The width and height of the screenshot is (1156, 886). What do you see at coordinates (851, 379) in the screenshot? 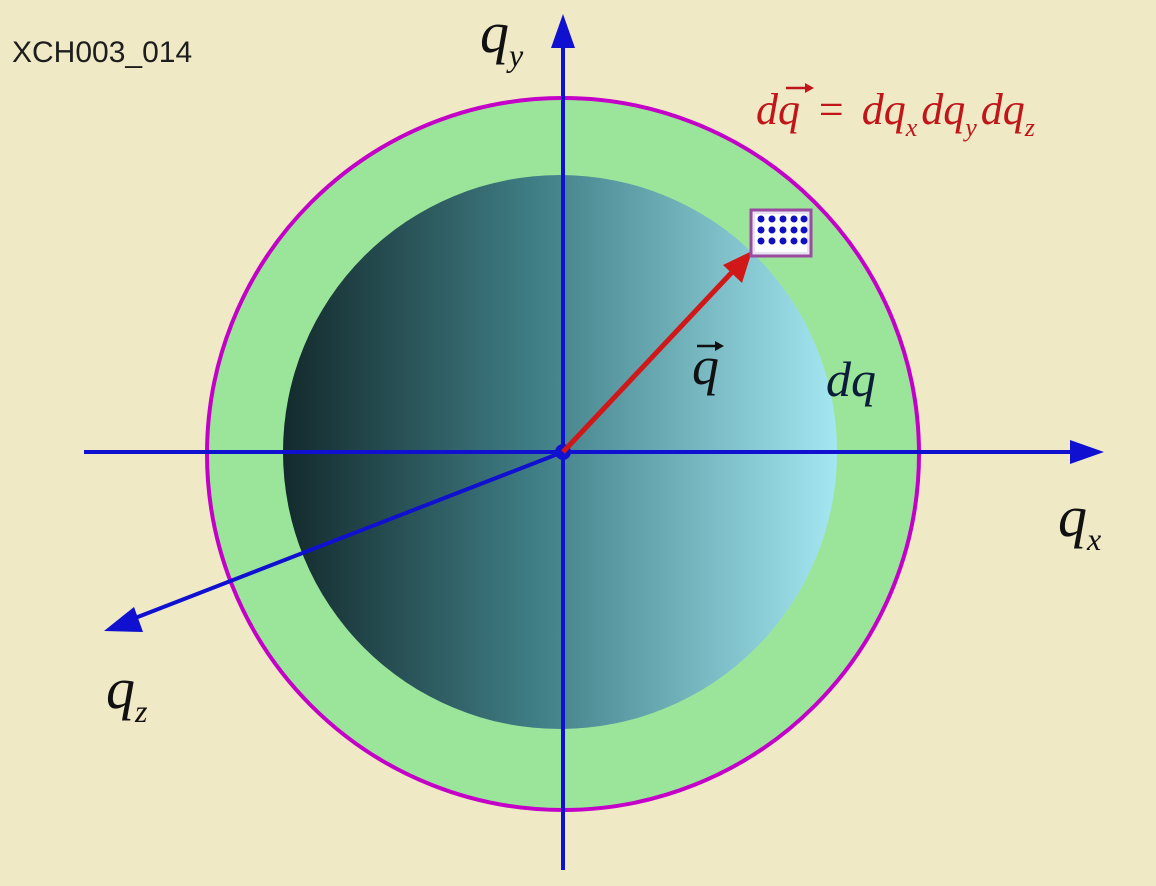
I see `shell-dq-label: dq` at bounding box center [851, 379].